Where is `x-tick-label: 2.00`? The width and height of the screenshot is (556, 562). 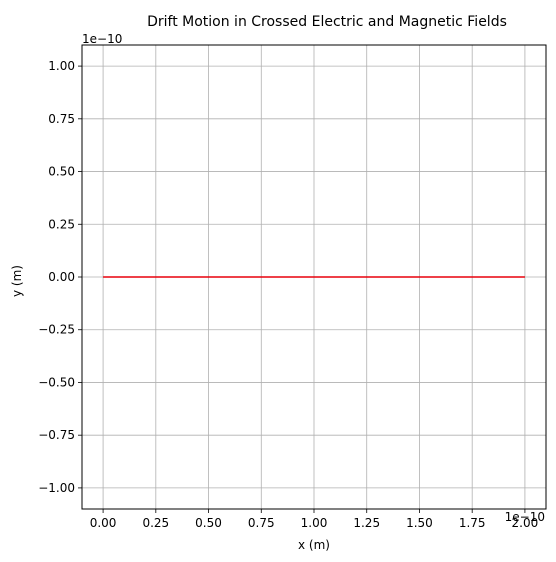
x-tick-label: 2.00 is located at coordinates (525, 523).